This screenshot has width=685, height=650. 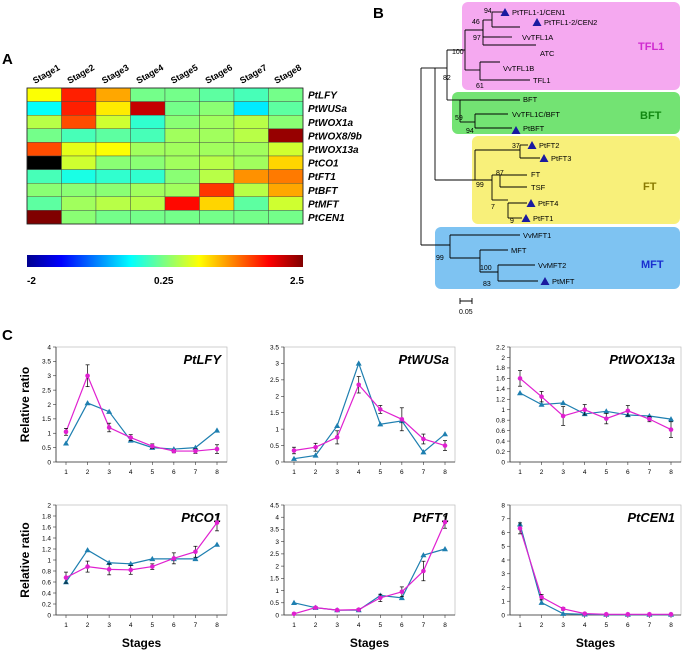 What do you see at coordinates (202, 359) in the screenshot?
I see `chart-title: PtLFY` at bounding box center [202, 359].